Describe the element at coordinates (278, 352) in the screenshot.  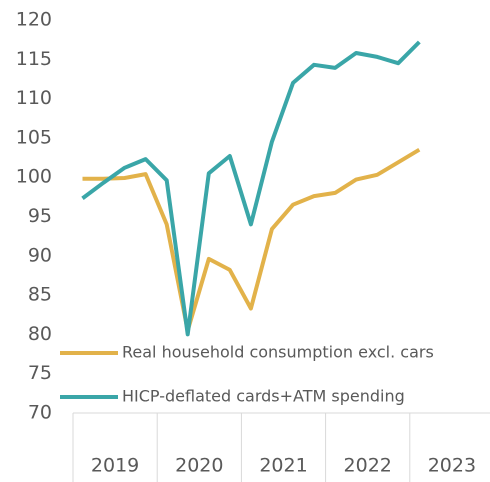
I see `legend-label: Real household consumption excl. cars` at that location.